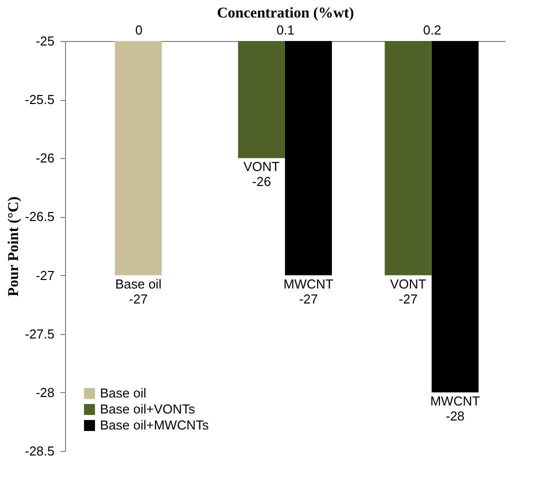 The width and height of the screenshot is (550, 497). I want to click on data-label: Base oil -27, so click(138, 291).